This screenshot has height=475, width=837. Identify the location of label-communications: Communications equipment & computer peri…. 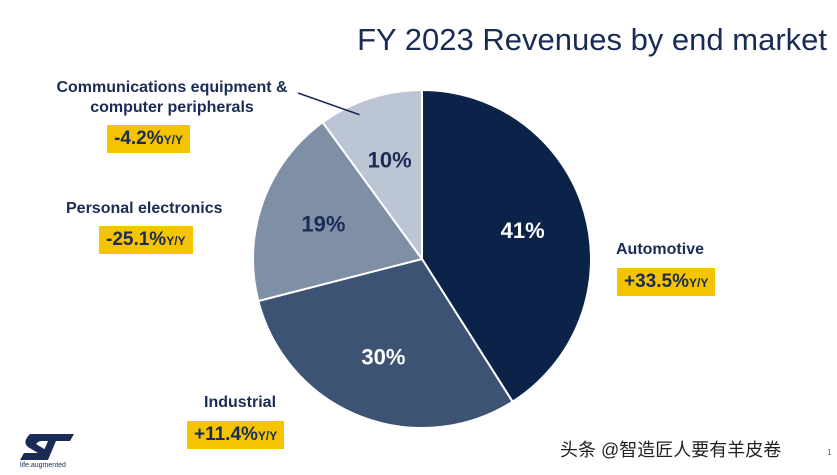
(172, 98).